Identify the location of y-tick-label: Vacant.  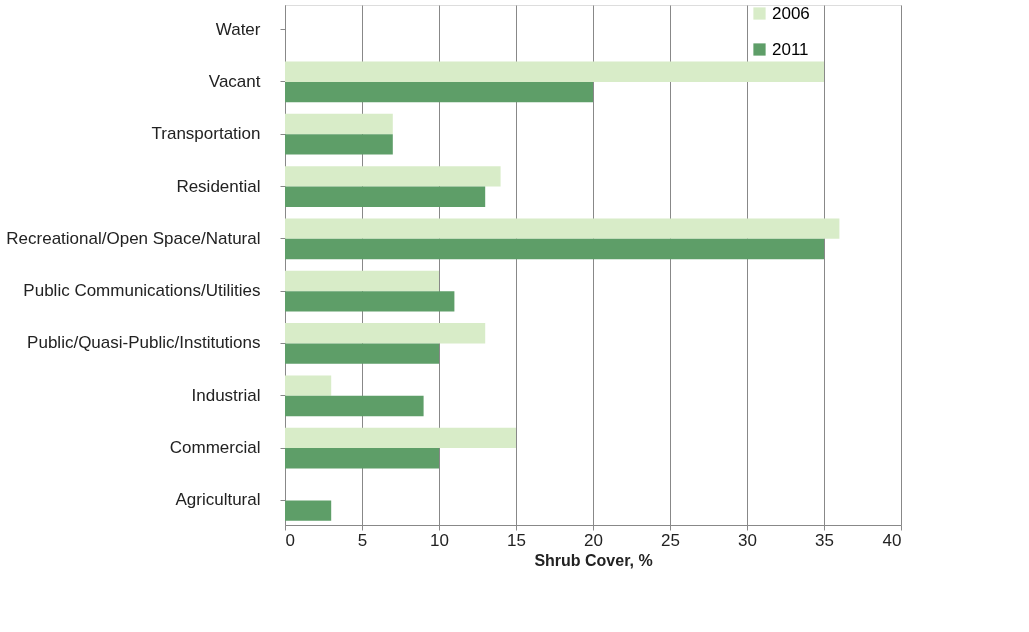
(234, 81).